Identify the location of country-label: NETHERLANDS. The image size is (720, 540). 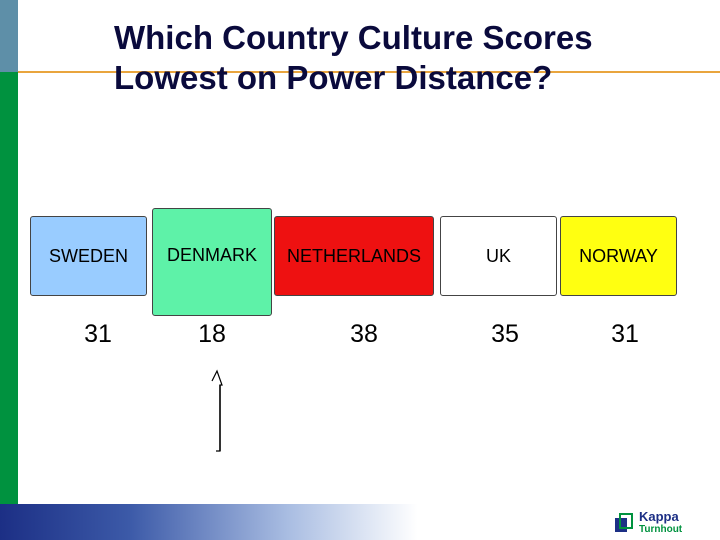
(354, 255).